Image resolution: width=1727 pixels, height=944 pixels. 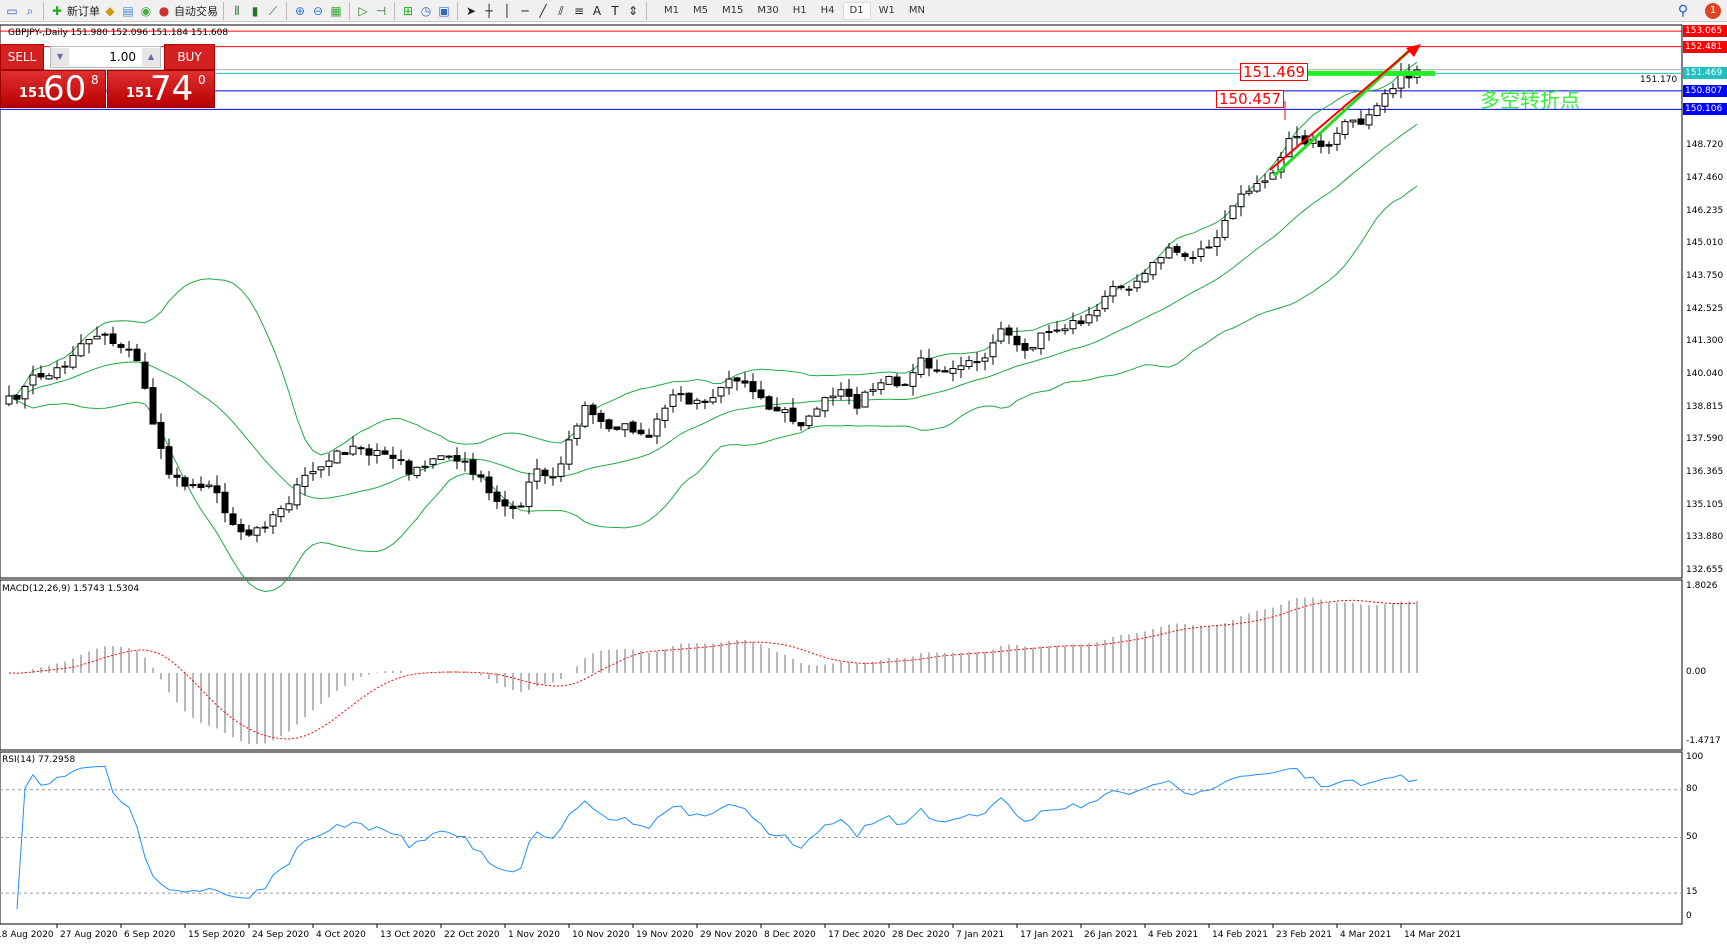 I want to click on timeframe-h1: H1, so click(x=799, y=10).